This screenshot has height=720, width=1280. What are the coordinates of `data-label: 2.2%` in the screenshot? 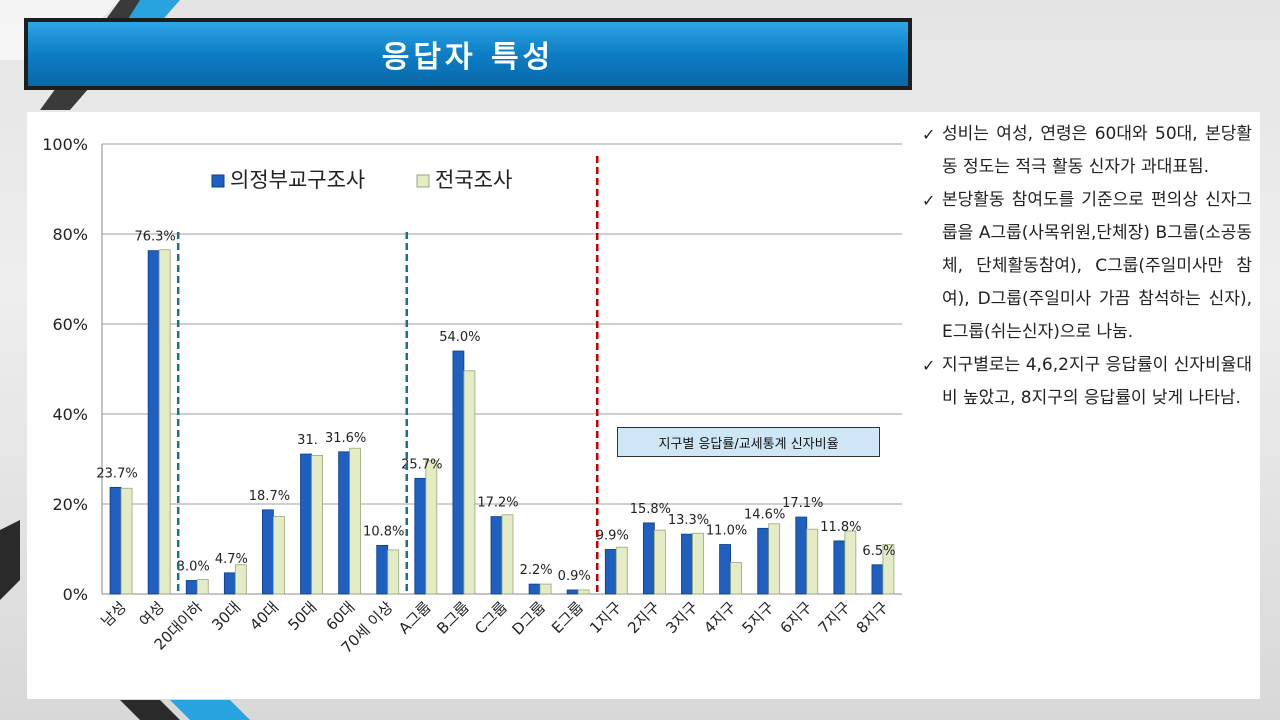 It's located at (536, 570).